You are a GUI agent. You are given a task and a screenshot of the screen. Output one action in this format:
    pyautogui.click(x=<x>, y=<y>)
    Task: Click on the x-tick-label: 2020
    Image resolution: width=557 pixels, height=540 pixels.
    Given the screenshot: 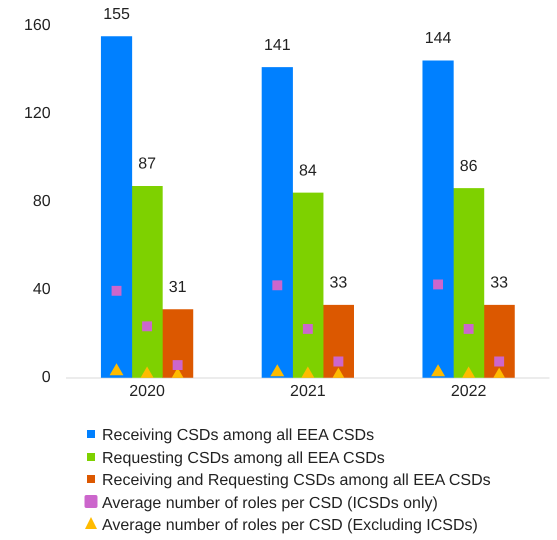 What is the action you would take?
    pyautogui.click(x=147, y=391)
    